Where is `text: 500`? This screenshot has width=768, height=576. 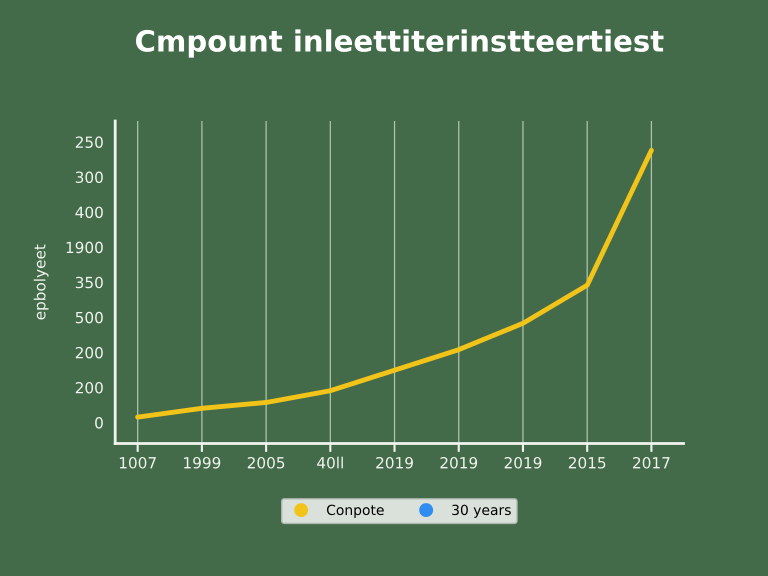
text: 500 is located at coordinates (89, 318).